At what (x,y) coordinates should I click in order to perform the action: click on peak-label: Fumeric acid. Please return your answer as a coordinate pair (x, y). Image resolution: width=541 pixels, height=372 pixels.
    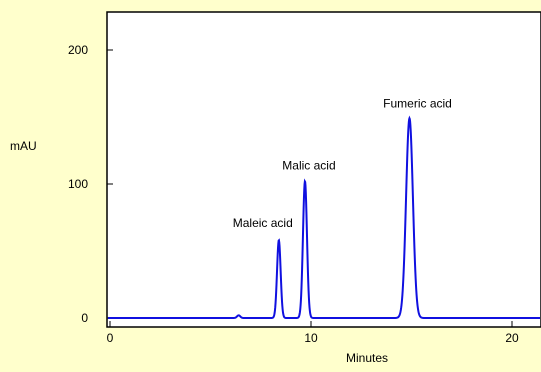
    Looking at the image, I should click on (417, 104).